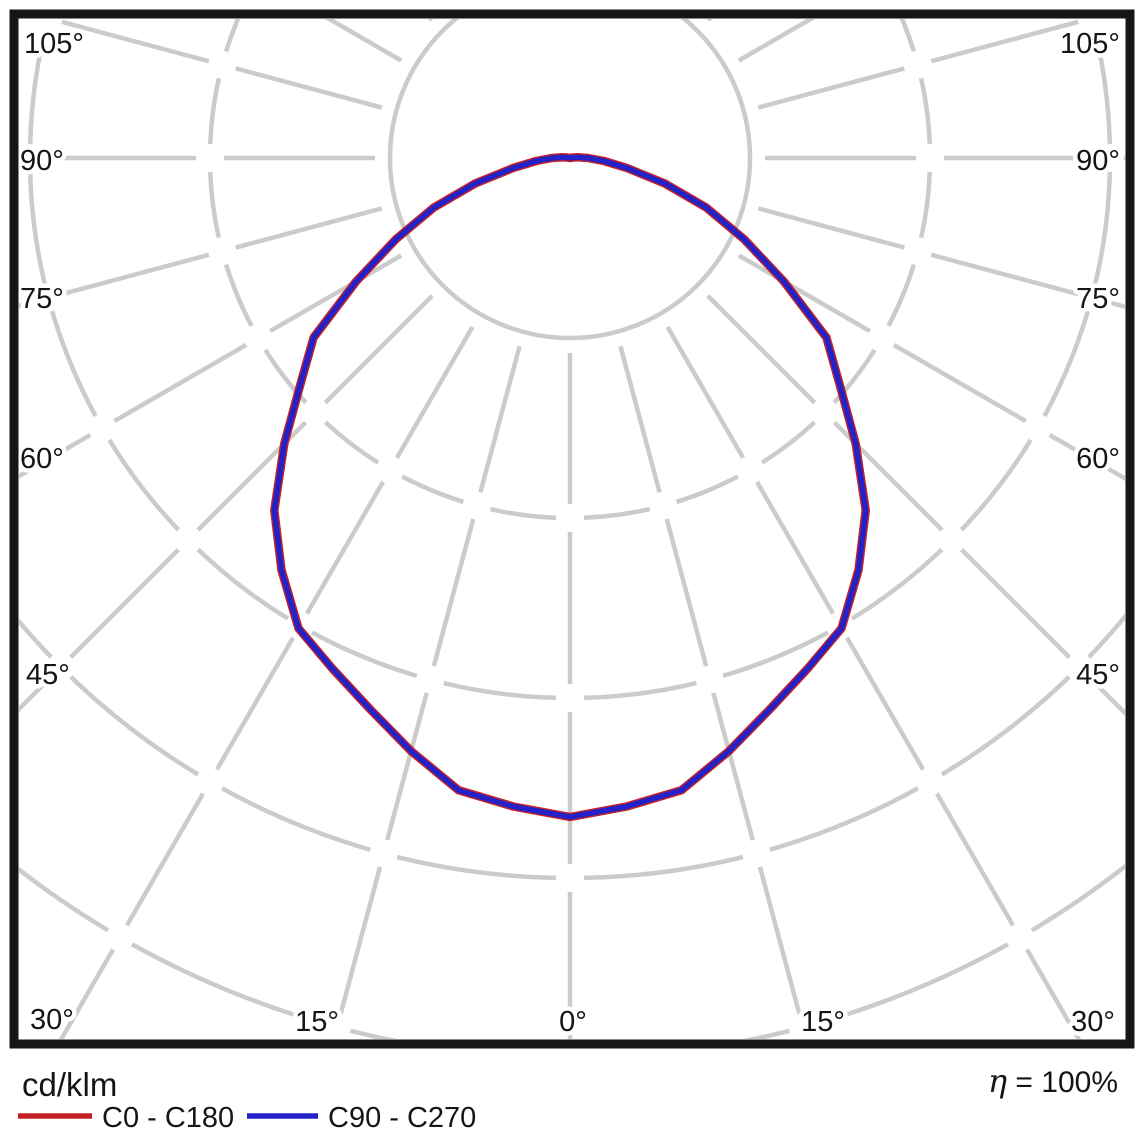 This screenshot has width=1143, height=1143. I want to click on grid-ring, so click(570, 180).